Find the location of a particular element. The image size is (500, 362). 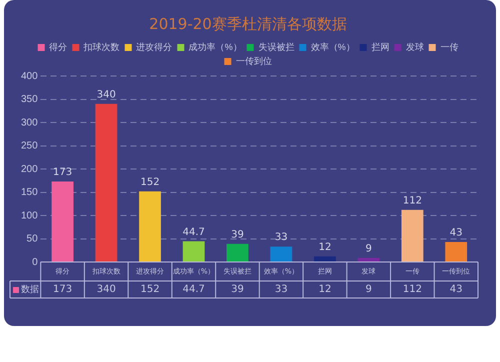

annotation: 12 is located at coordinates (325, 248).